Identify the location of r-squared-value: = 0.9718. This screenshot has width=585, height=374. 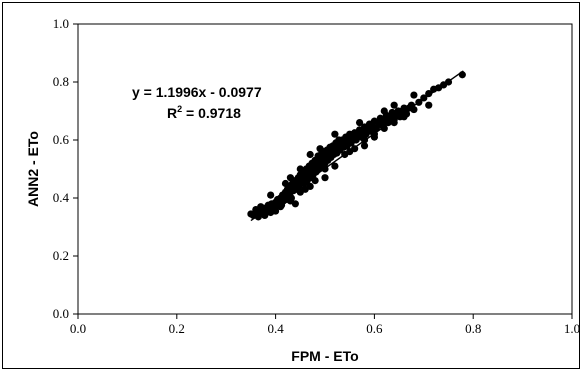
(211, 113).